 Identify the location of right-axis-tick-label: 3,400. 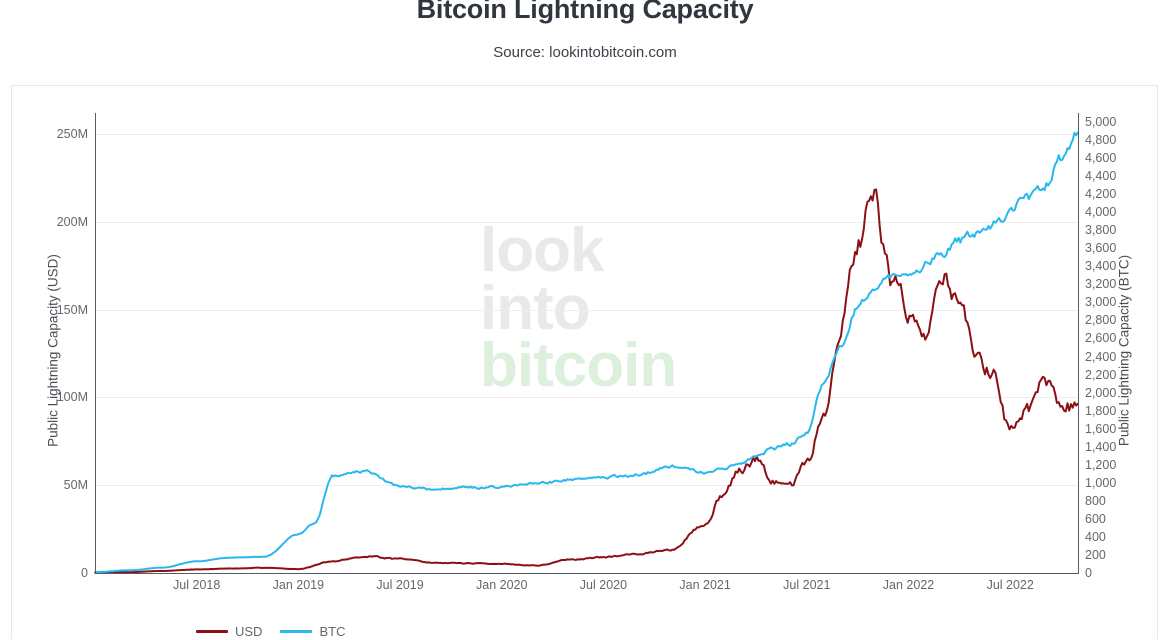
(1101, 266).